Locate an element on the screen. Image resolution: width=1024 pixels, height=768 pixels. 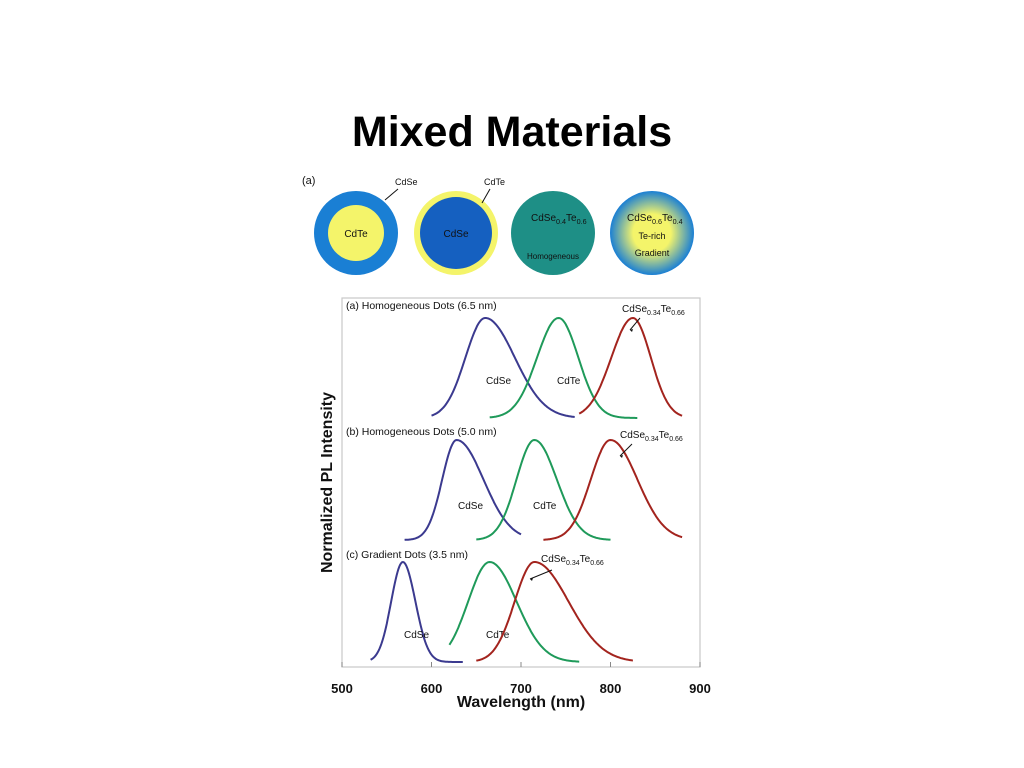
dot-caption: Homogeneous is located at coordinates (553, 256).